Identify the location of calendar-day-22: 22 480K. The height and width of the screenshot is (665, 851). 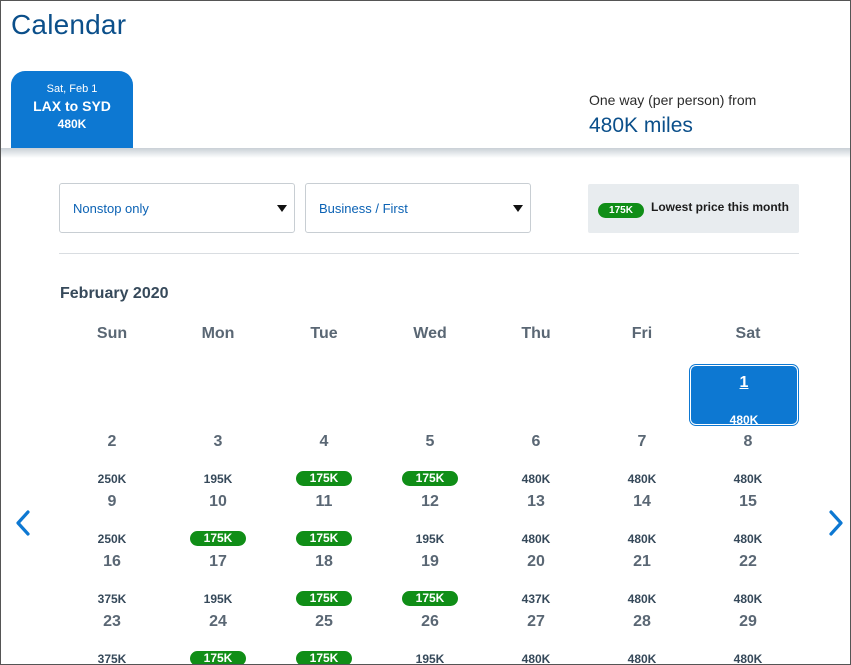
(748, 582).